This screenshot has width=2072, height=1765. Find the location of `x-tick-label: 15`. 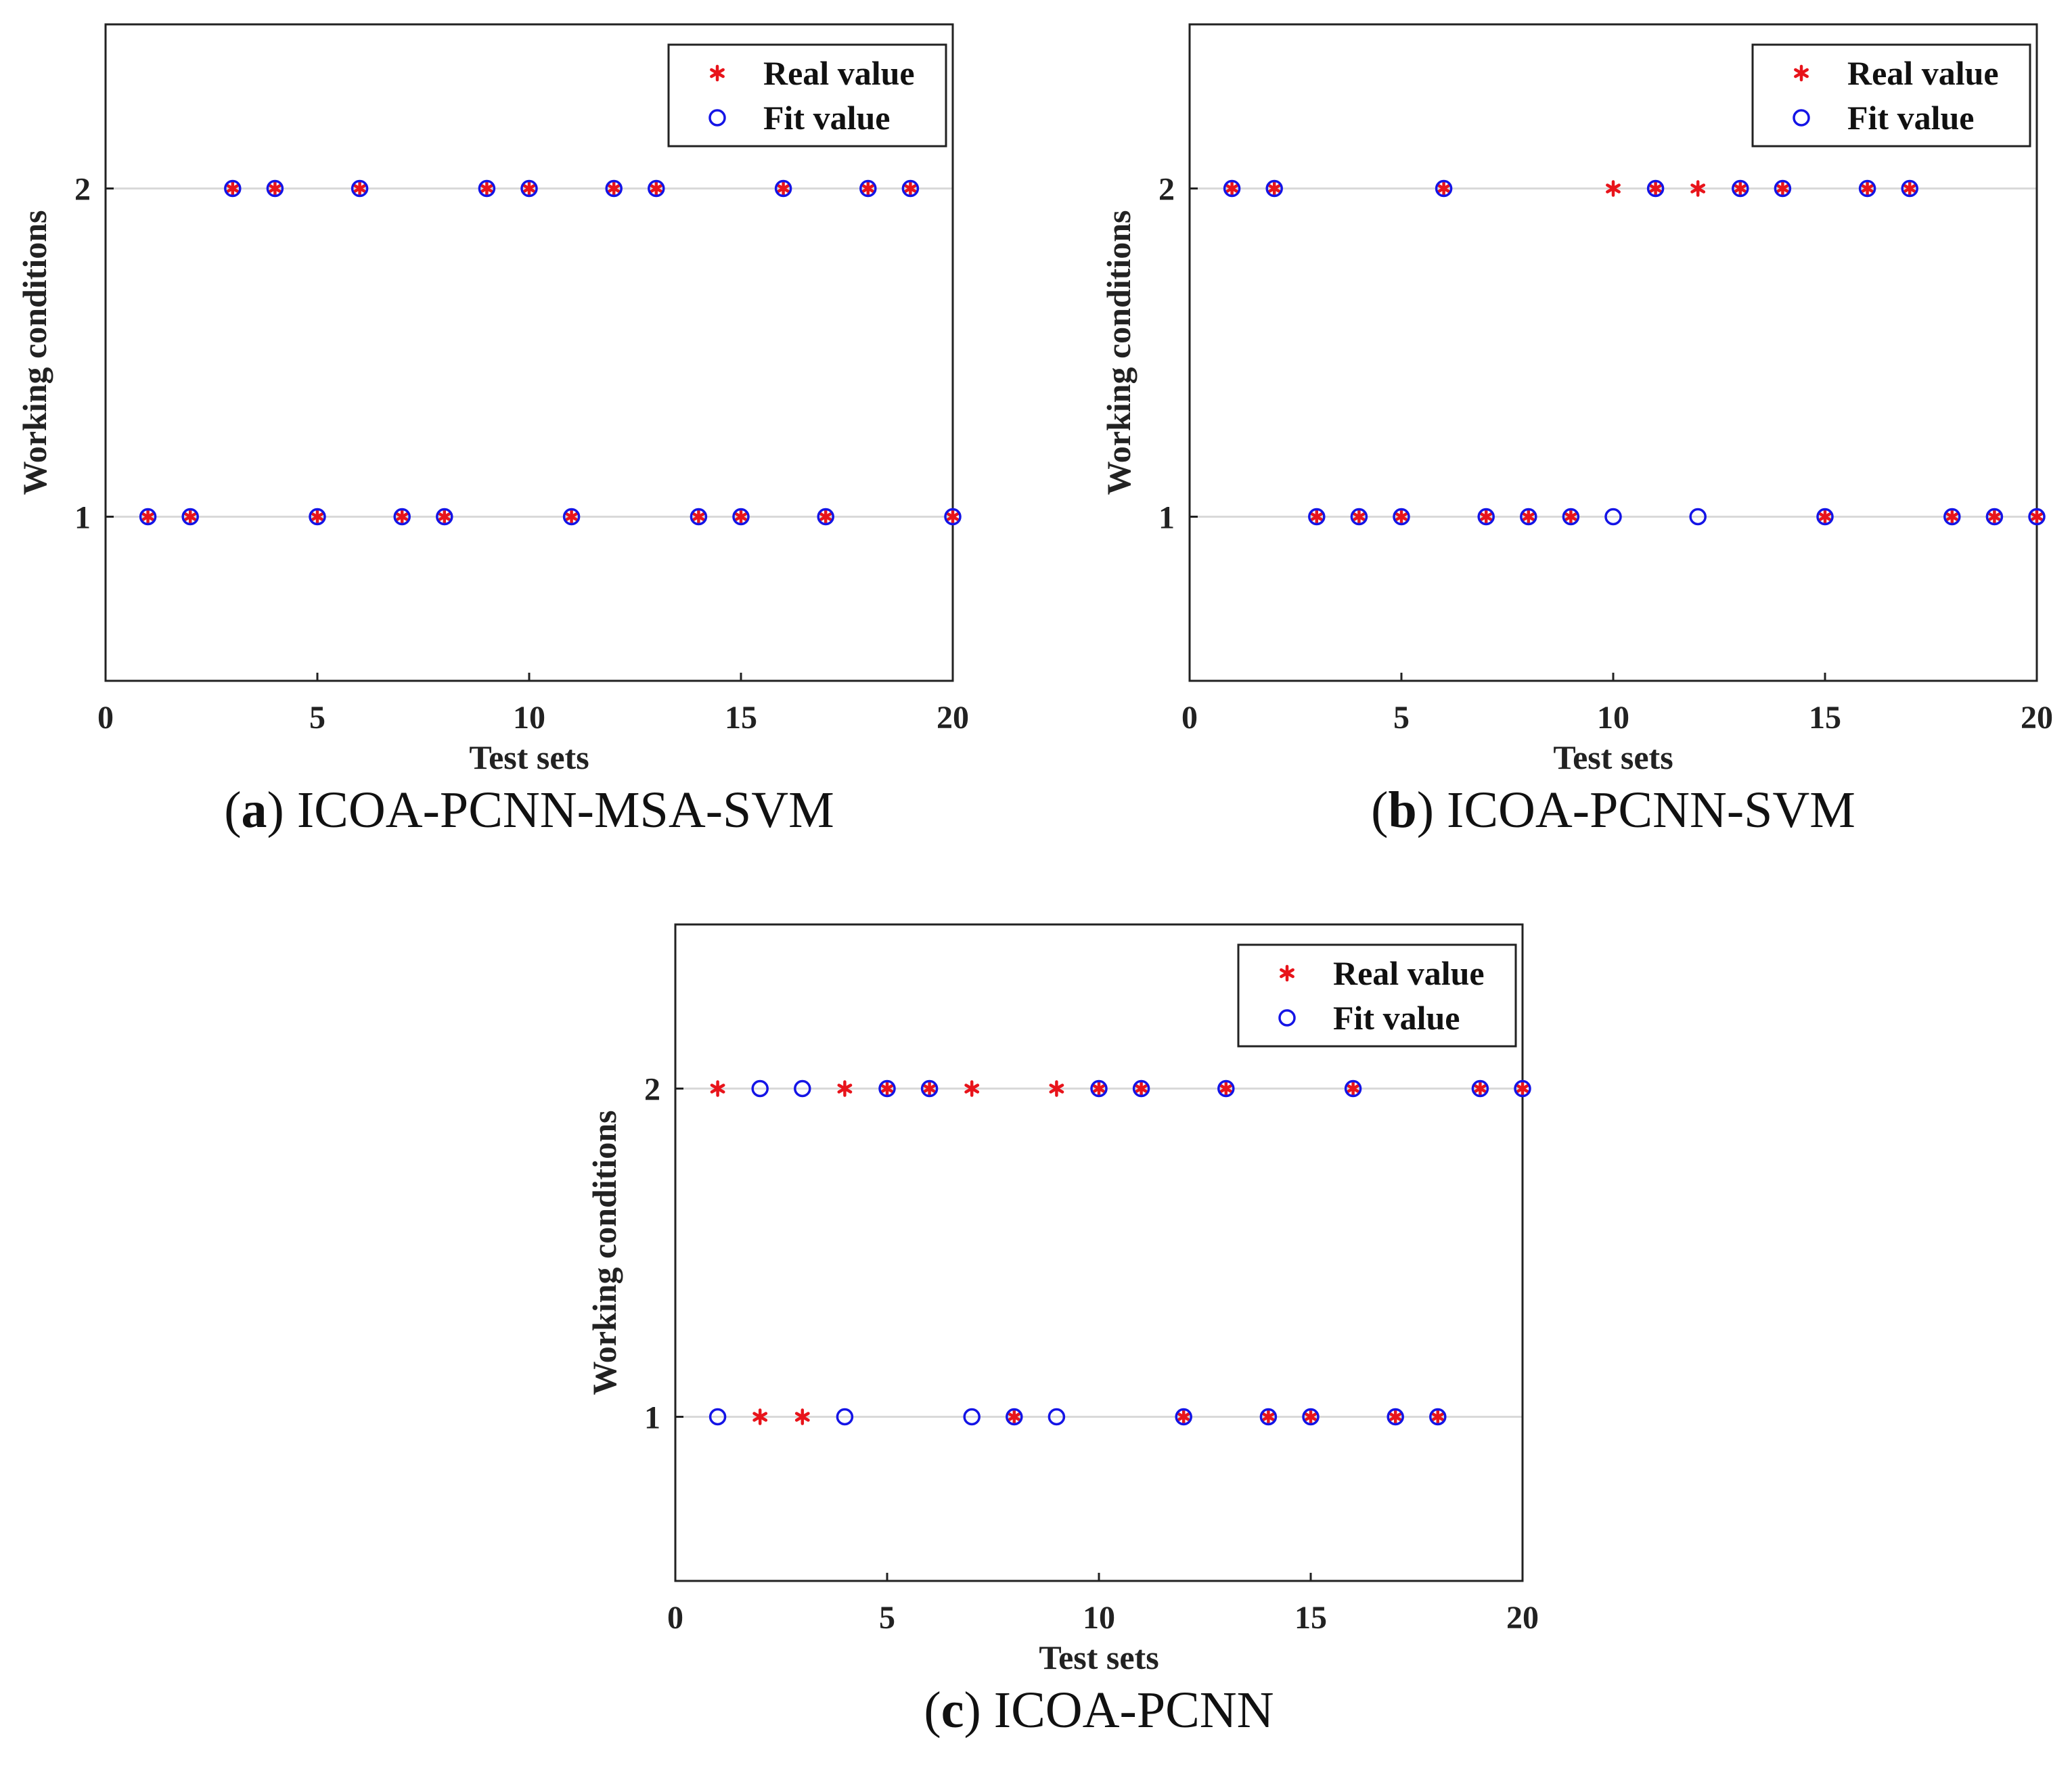

x-tick-label: 15 is located at coordinates (1825, 718).